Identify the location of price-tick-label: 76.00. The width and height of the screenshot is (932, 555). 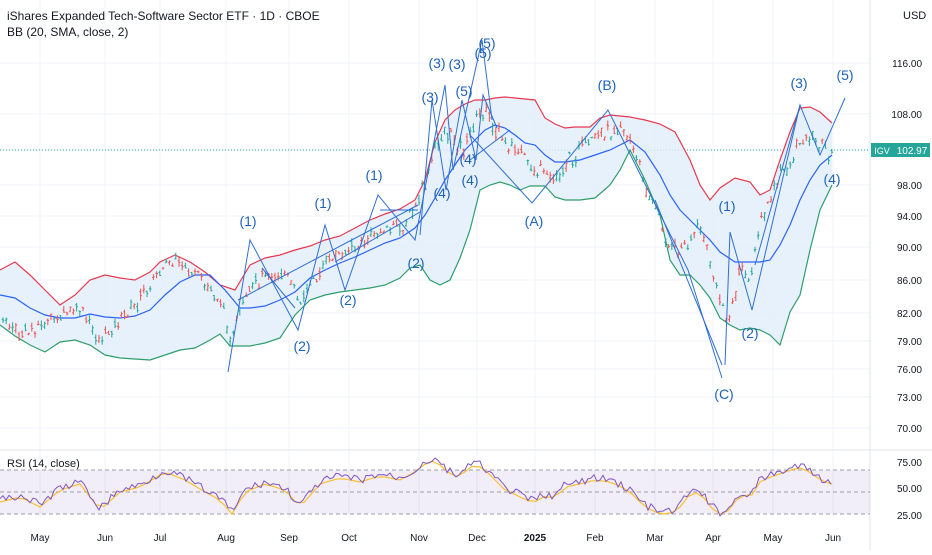
(909, 370).